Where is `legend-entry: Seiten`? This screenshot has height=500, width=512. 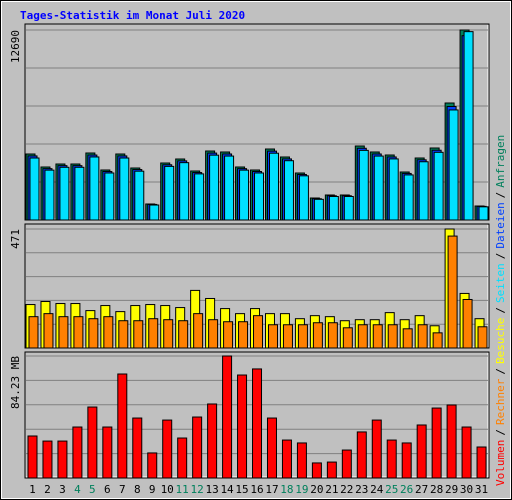 legend-entry: Seiten is located at coordinates (500, 283).